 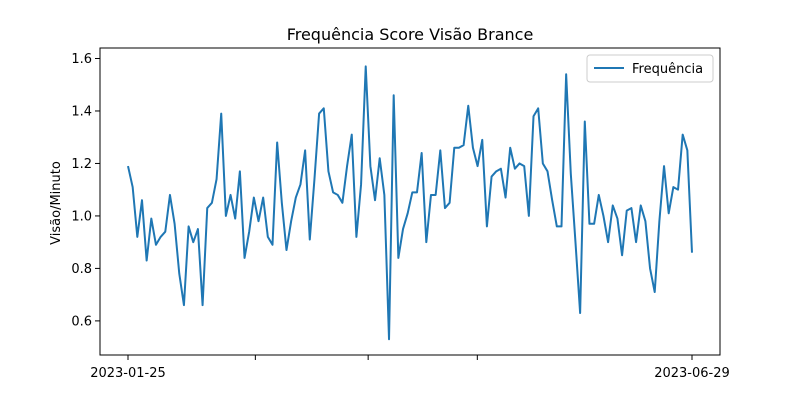 I want to click on legend-label-frequencia: Frequência, so click(x=667, y=69).